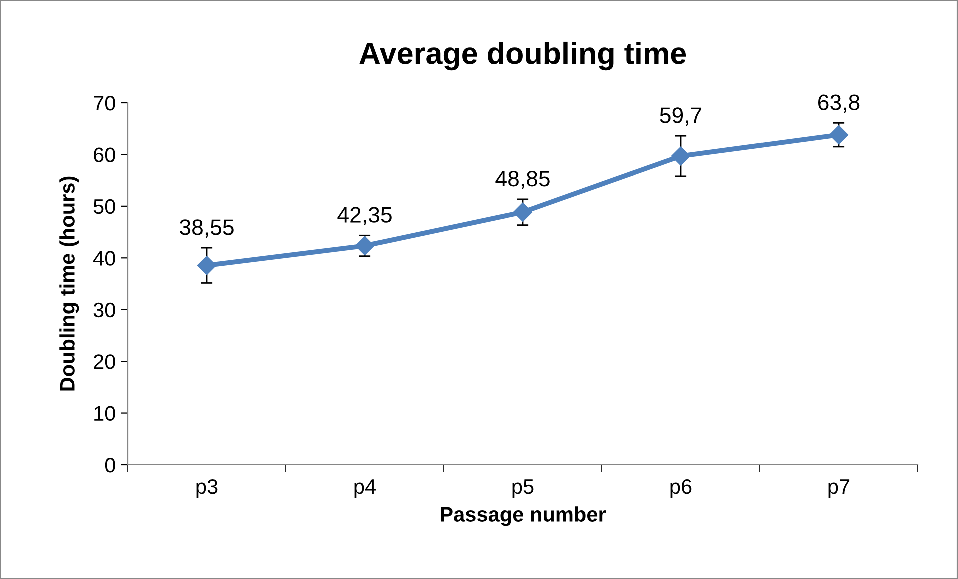  I want to click on y-tick-label: 30, so click(105, 310).